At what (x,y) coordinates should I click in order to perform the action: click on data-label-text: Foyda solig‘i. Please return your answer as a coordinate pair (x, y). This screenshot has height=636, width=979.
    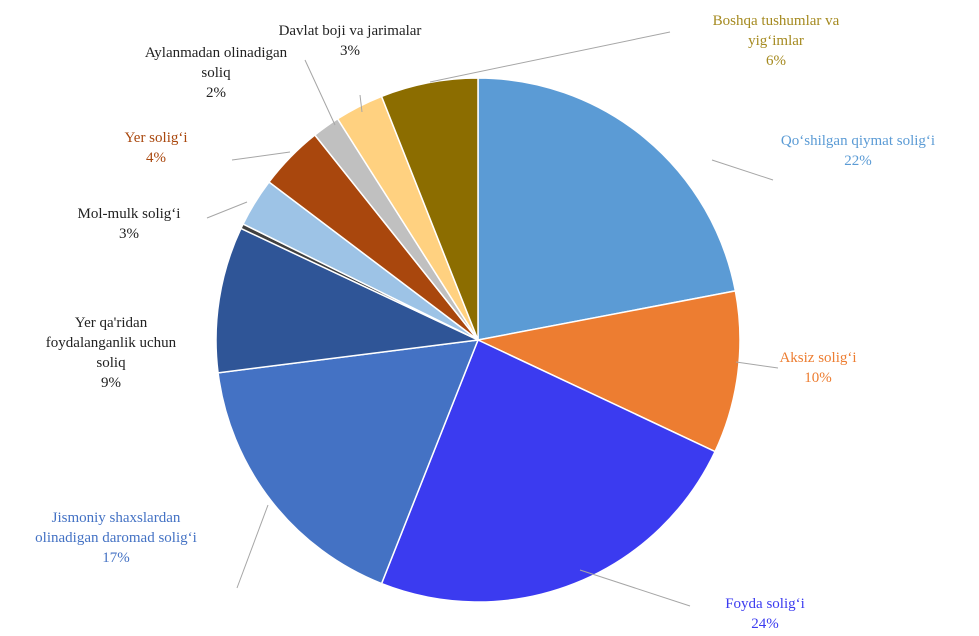
    Looking at the image, I should click on (765, 604).